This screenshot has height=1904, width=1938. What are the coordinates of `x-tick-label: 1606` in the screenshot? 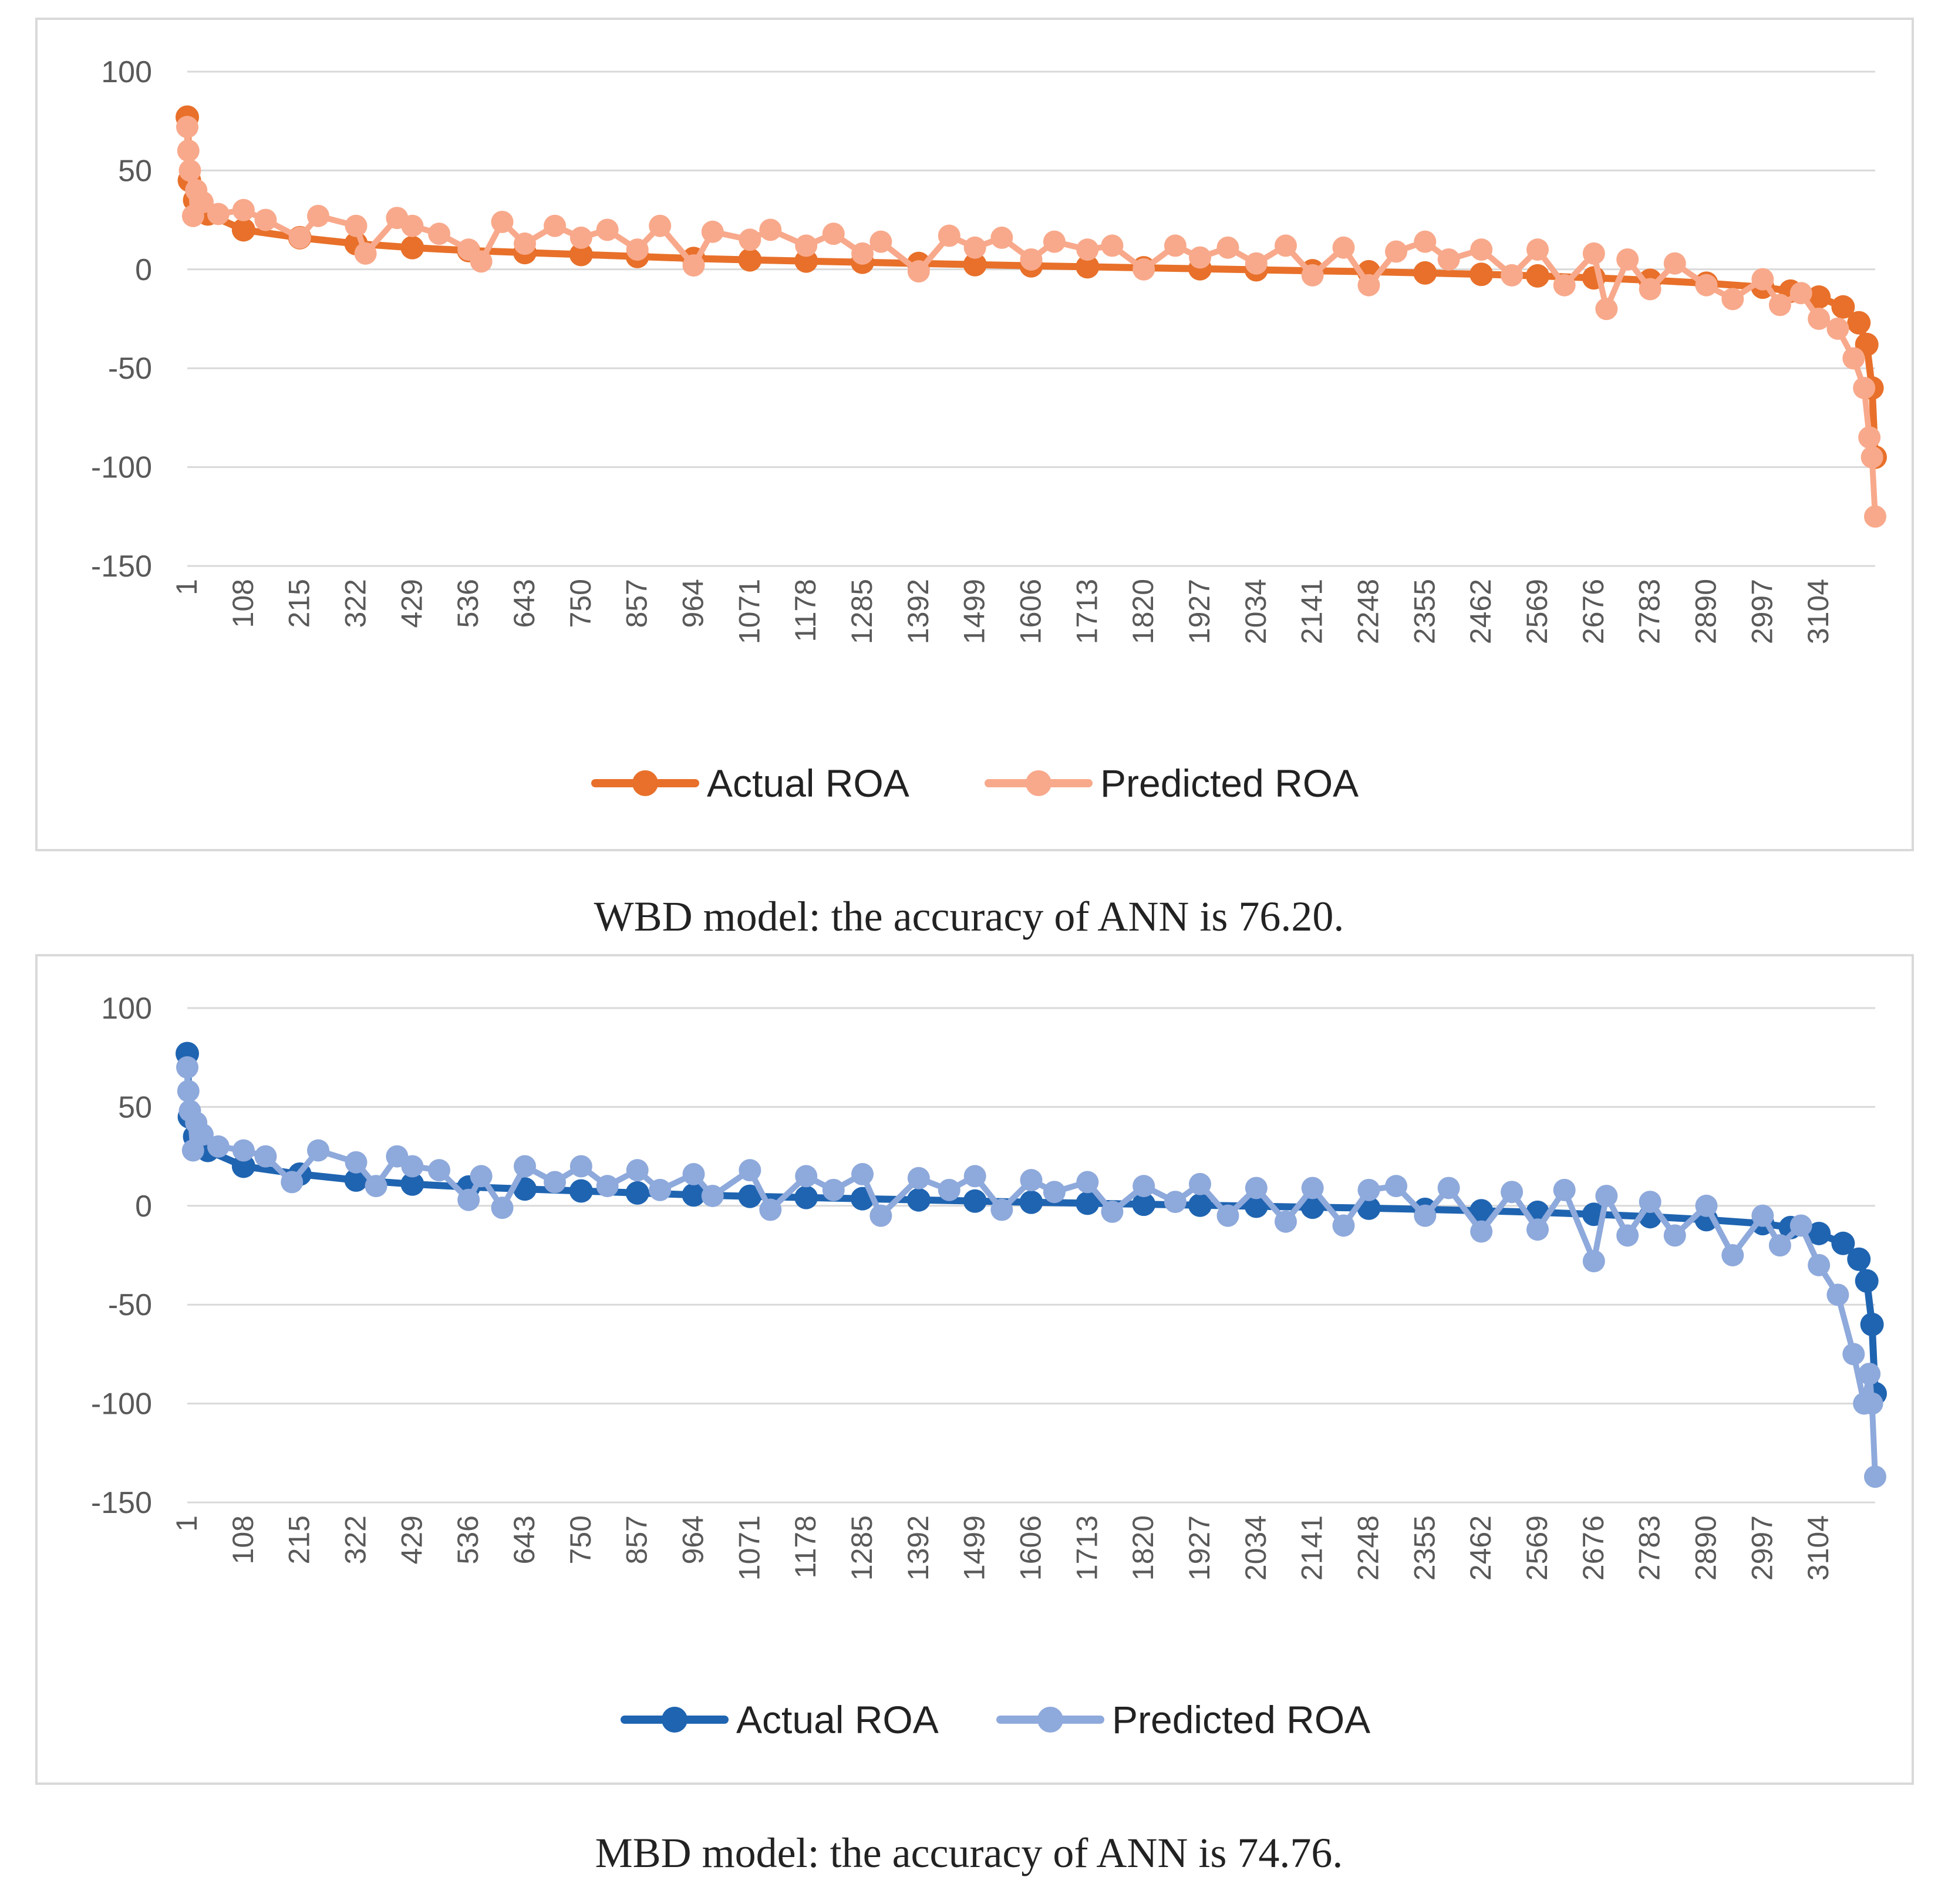 It's located at (1030, 611).